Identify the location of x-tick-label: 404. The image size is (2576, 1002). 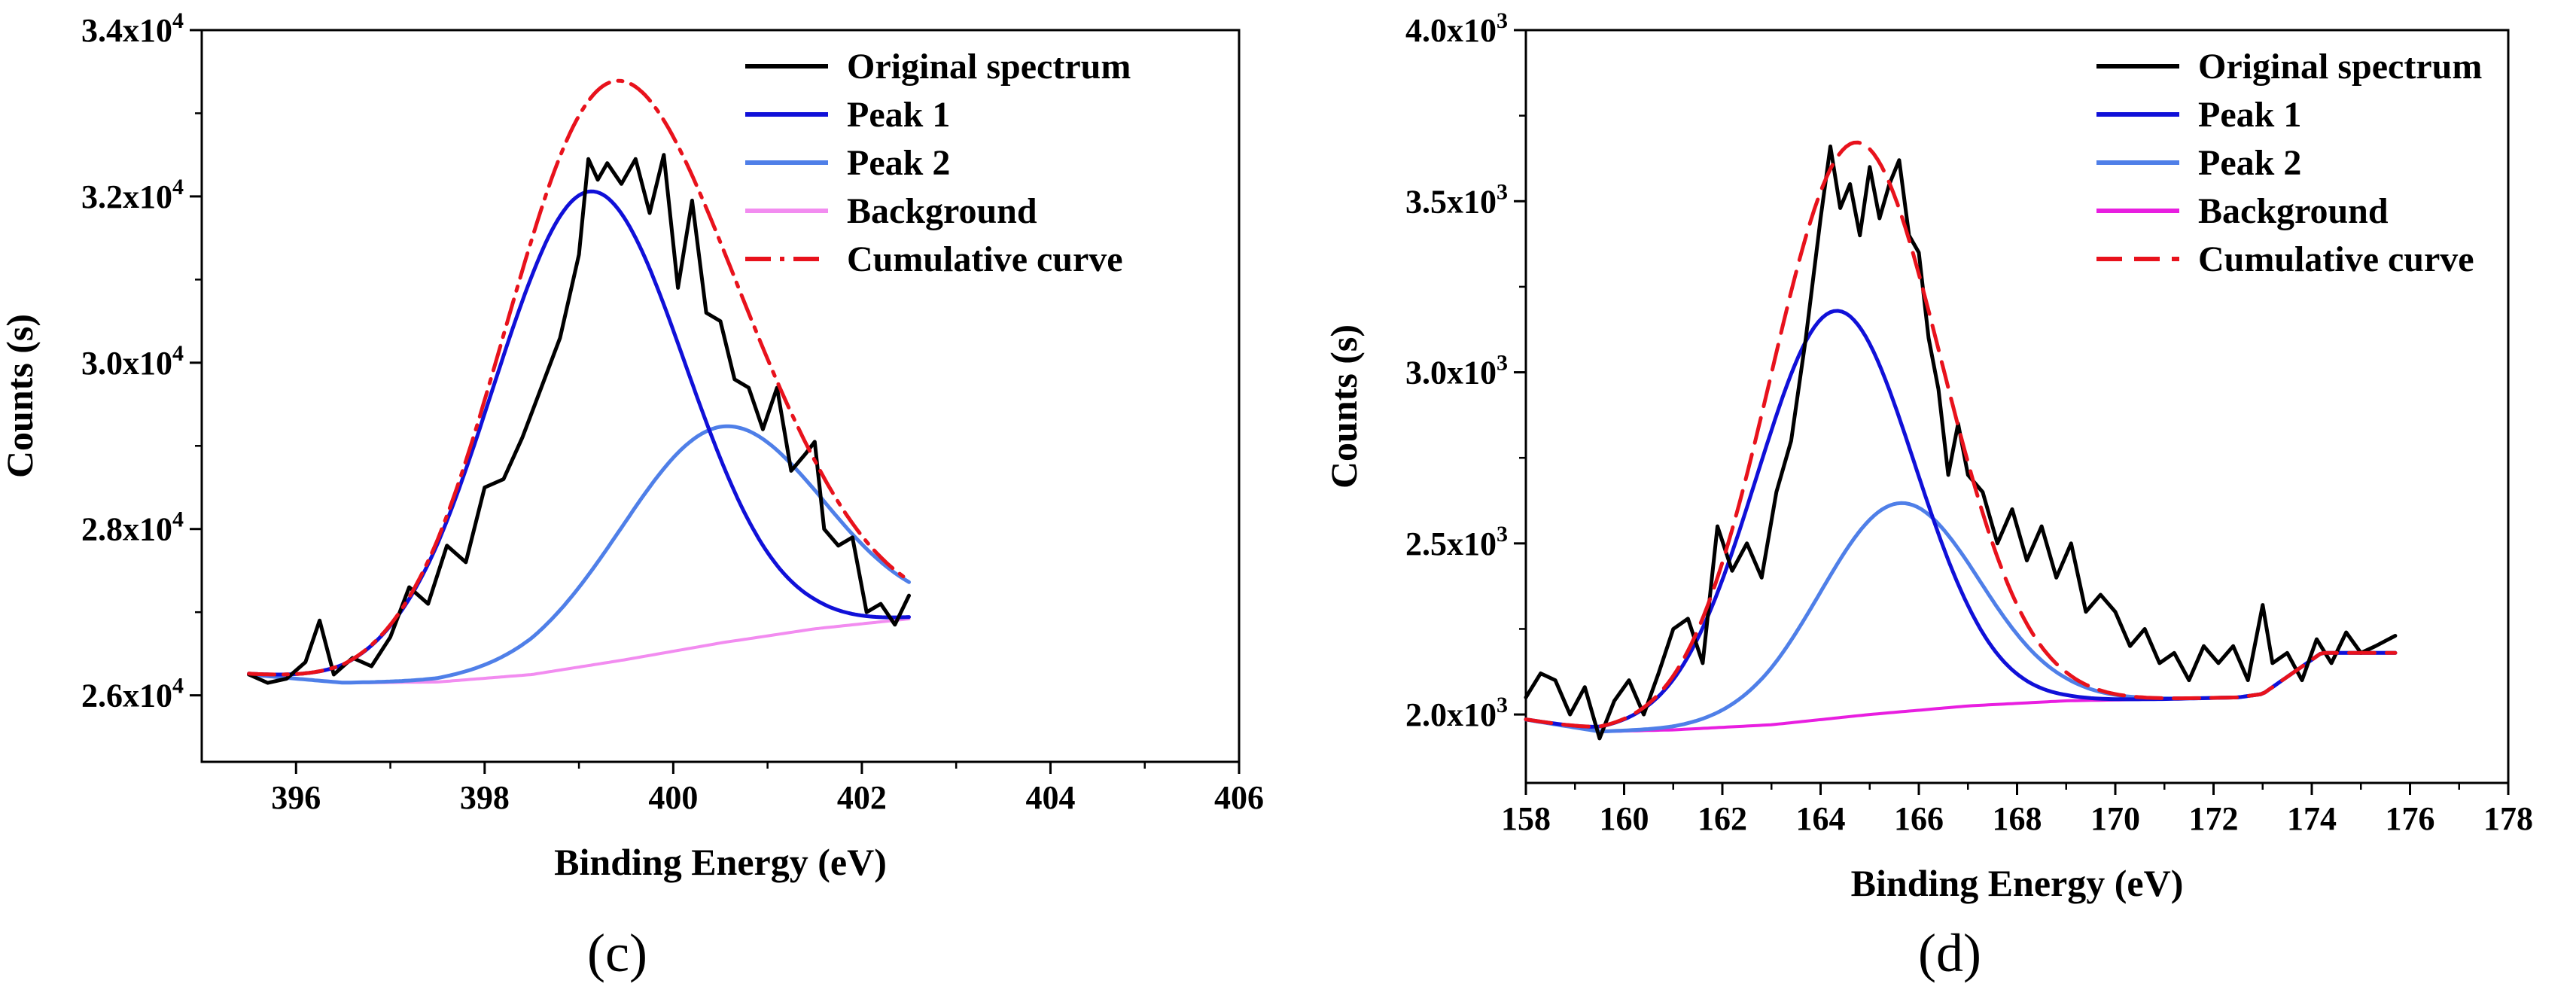
(1050, 797).